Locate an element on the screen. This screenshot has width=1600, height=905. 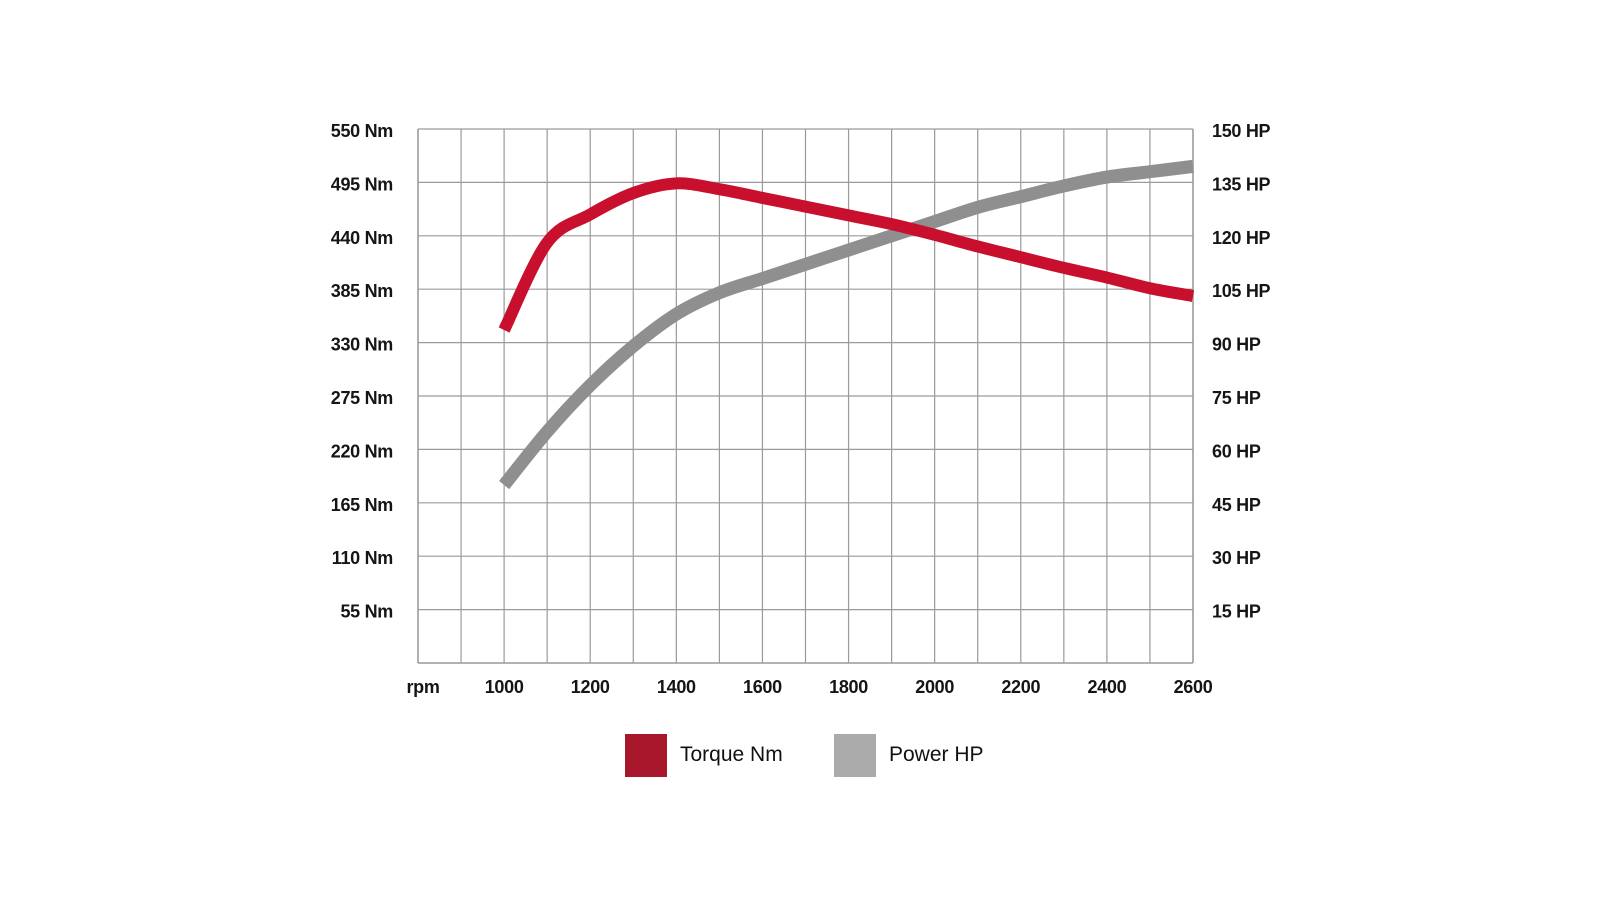
right-tick-label: 135 HP is located at coordinates (1241, 184).